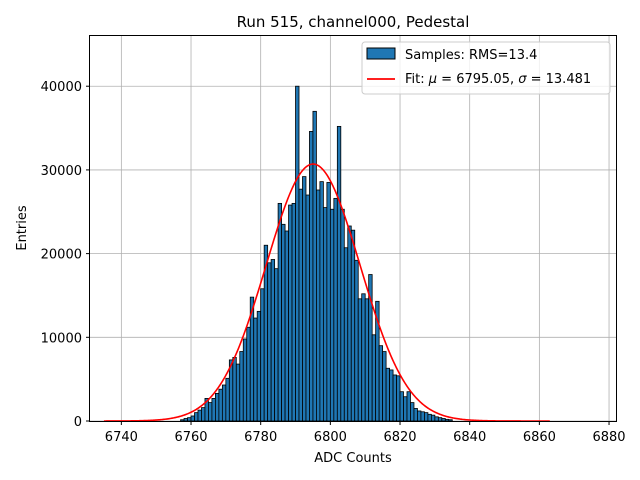 This screenshot has width=640, height=480. What do you see at coordinates (498, 79) in the screenshot?
I see `legend-fit-label: Fit: μ = 6795.05, σ = 13.481` at bounding box center [498, 79].